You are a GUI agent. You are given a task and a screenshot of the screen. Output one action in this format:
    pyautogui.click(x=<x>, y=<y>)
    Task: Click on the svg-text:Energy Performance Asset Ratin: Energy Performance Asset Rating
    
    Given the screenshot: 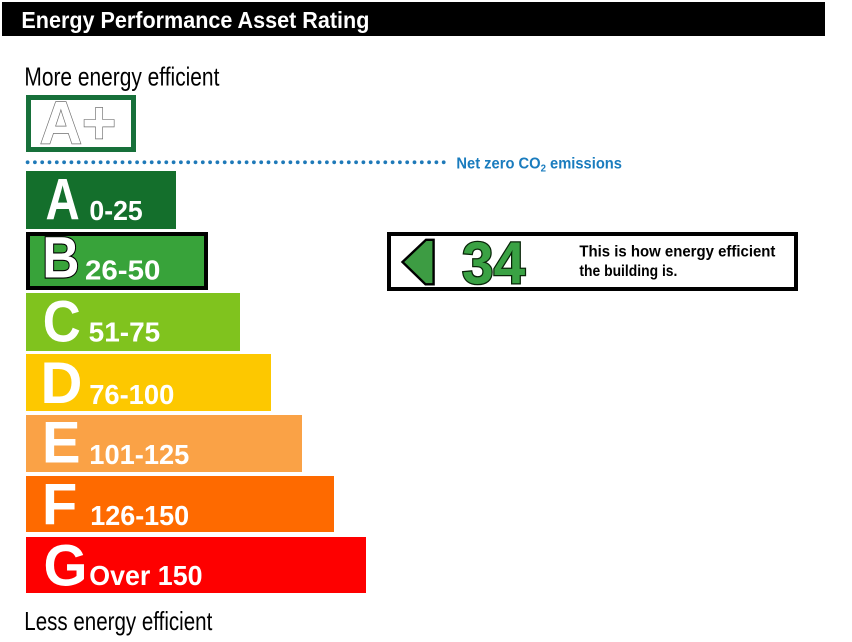 What is the action you would take?
    pyautogui.click(x=195, y=20)
    